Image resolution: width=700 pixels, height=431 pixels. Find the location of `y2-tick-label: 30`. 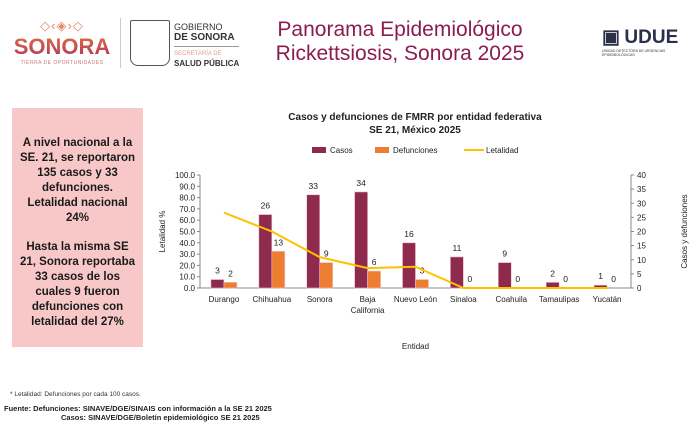

y2-tick-label: 30 is located at coordinates (641, 203).